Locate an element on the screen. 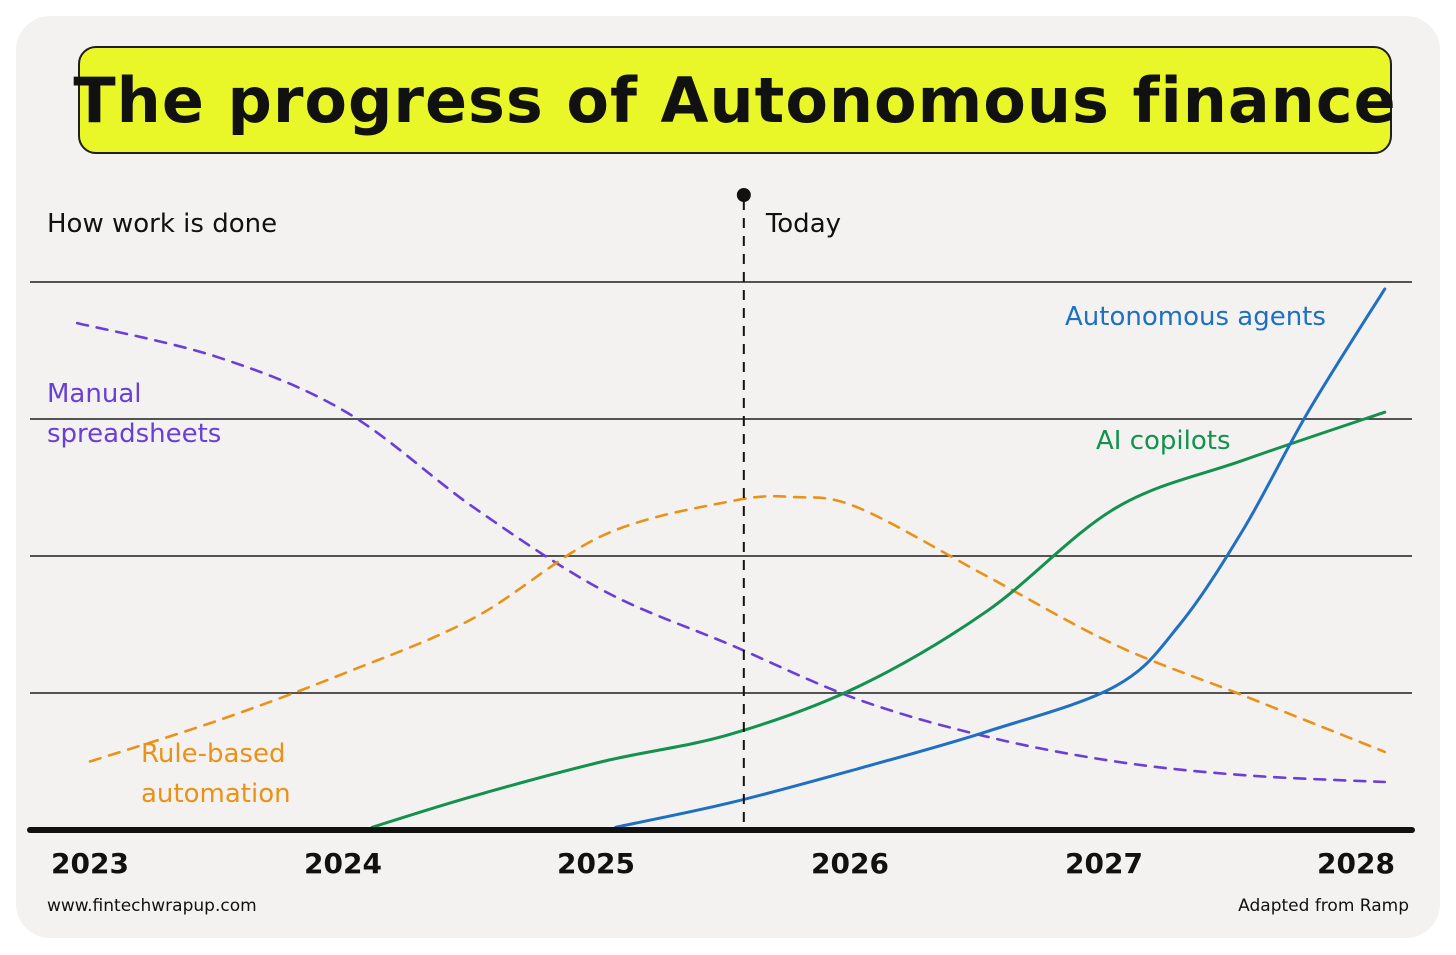  x-tick-label: 2024 is located at coordinates (343, 863).